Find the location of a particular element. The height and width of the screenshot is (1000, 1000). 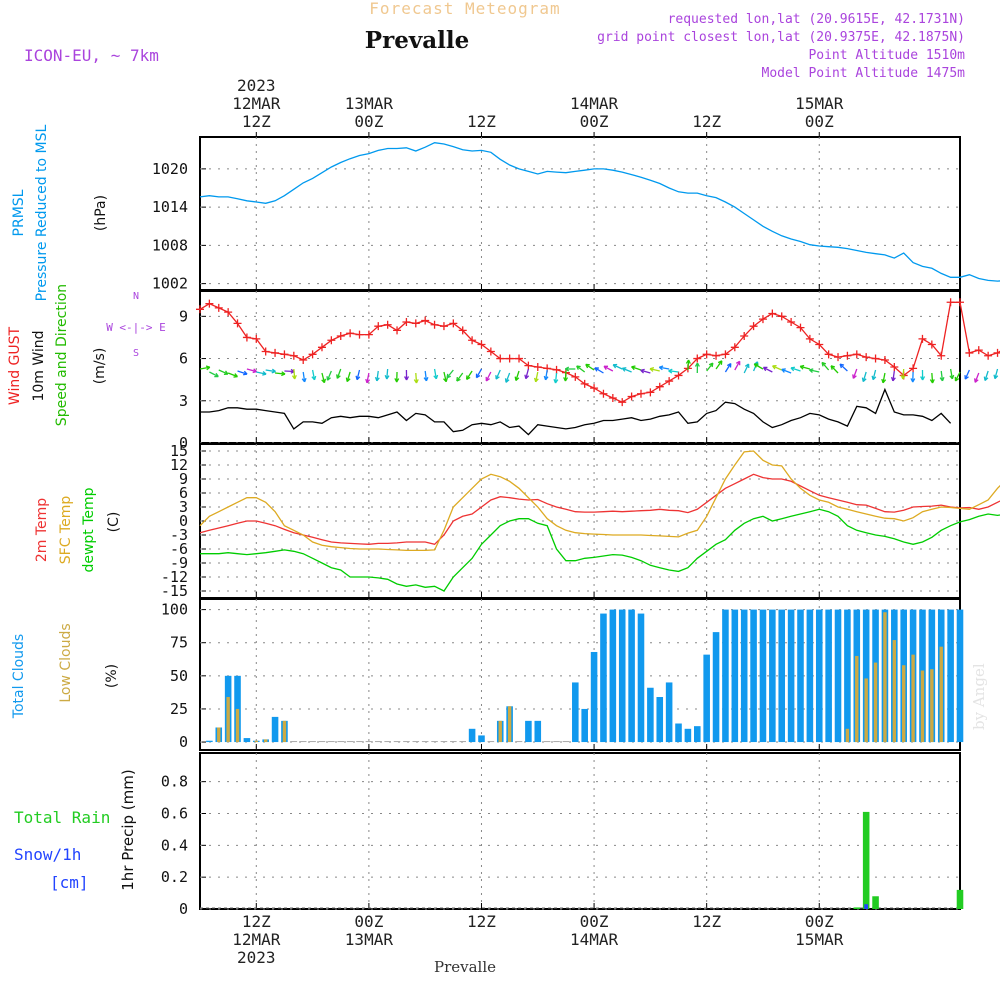

point-altitude: Point Altitude 1510m is located at coordinates (886, 55).